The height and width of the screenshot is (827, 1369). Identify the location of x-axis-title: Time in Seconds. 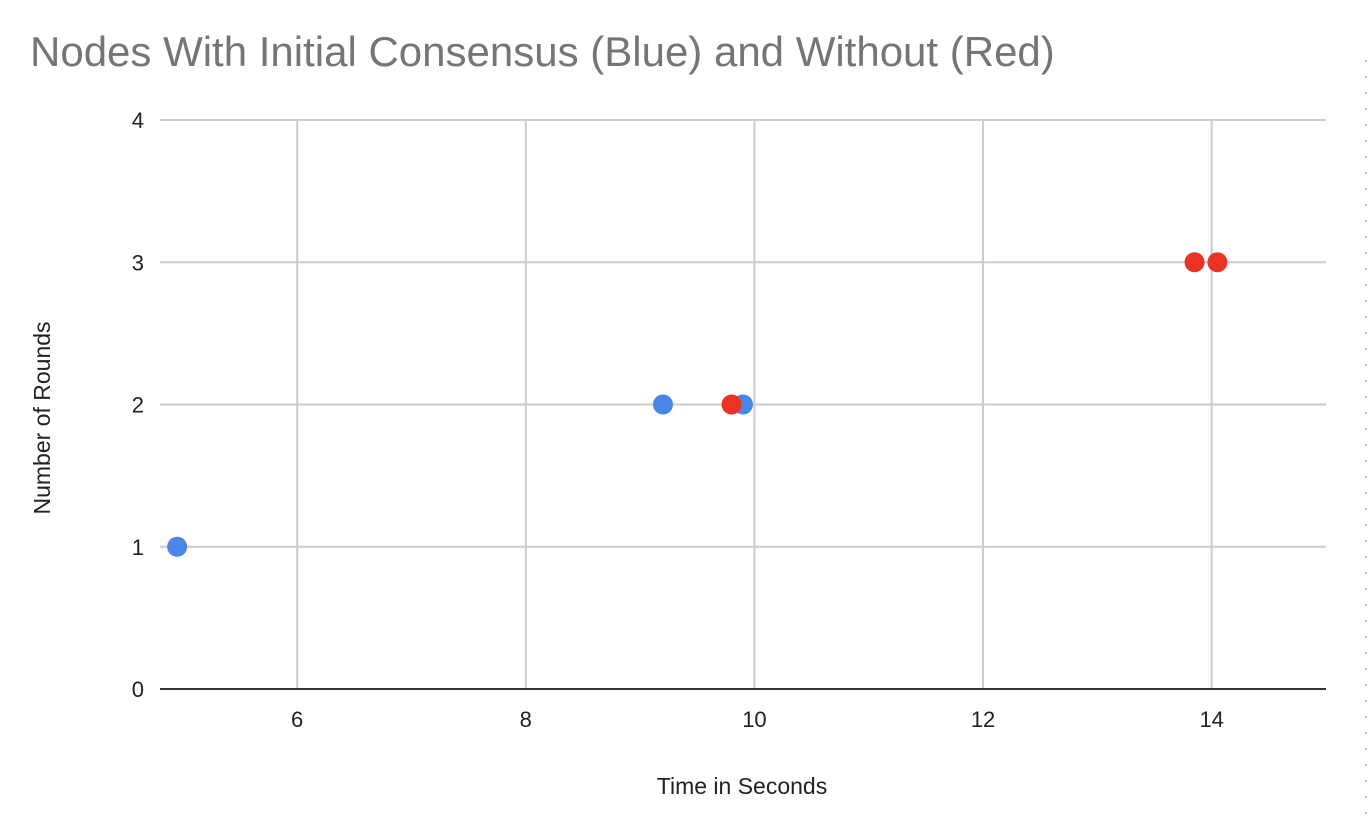
(742, 786).